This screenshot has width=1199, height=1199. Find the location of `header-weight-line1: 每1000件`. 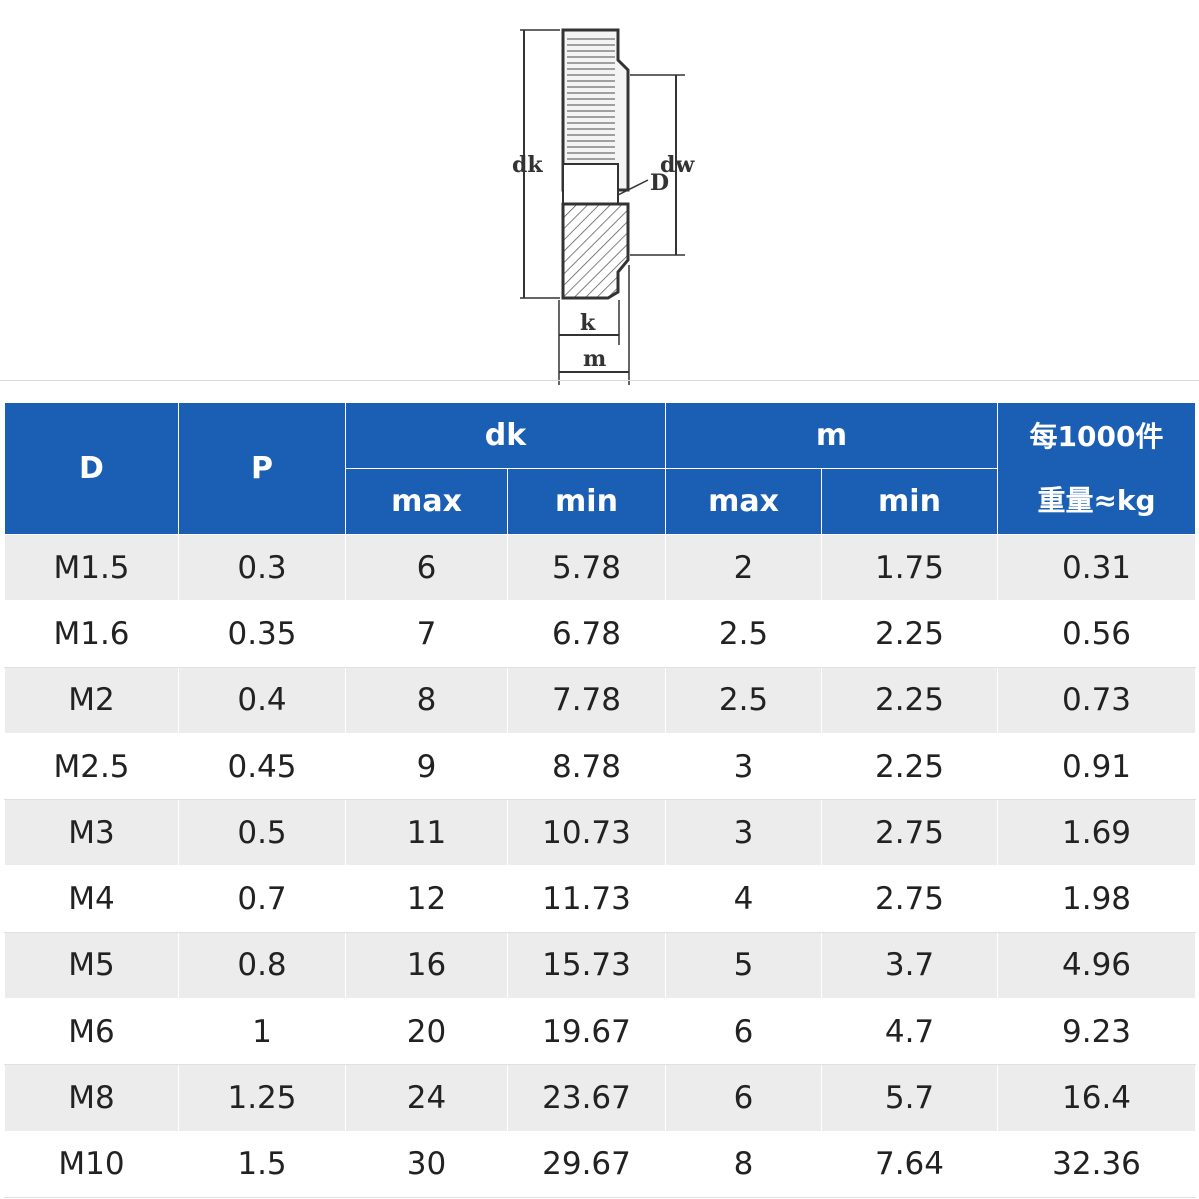

header-weight-line1: 每1000件 is located at coordinates (1096, 436).